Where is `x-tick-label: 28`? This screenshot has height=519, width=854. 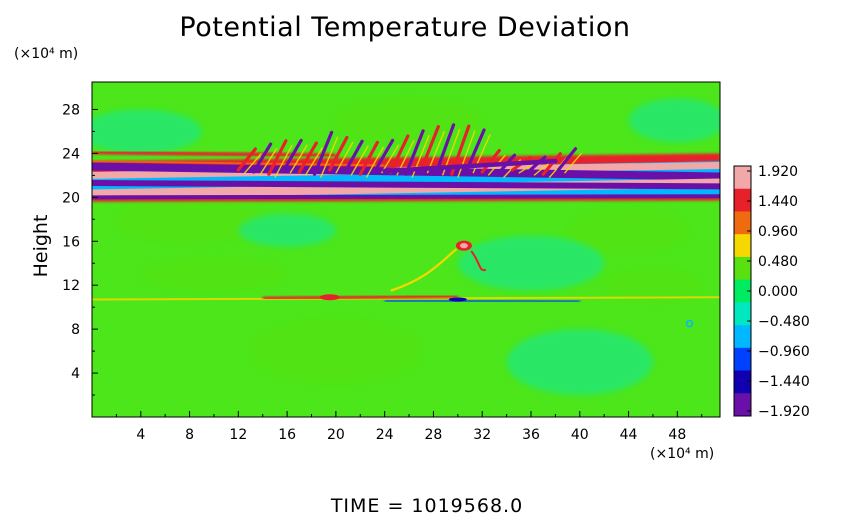
x-tick-label: 28 is located at coordinates (434, 435).